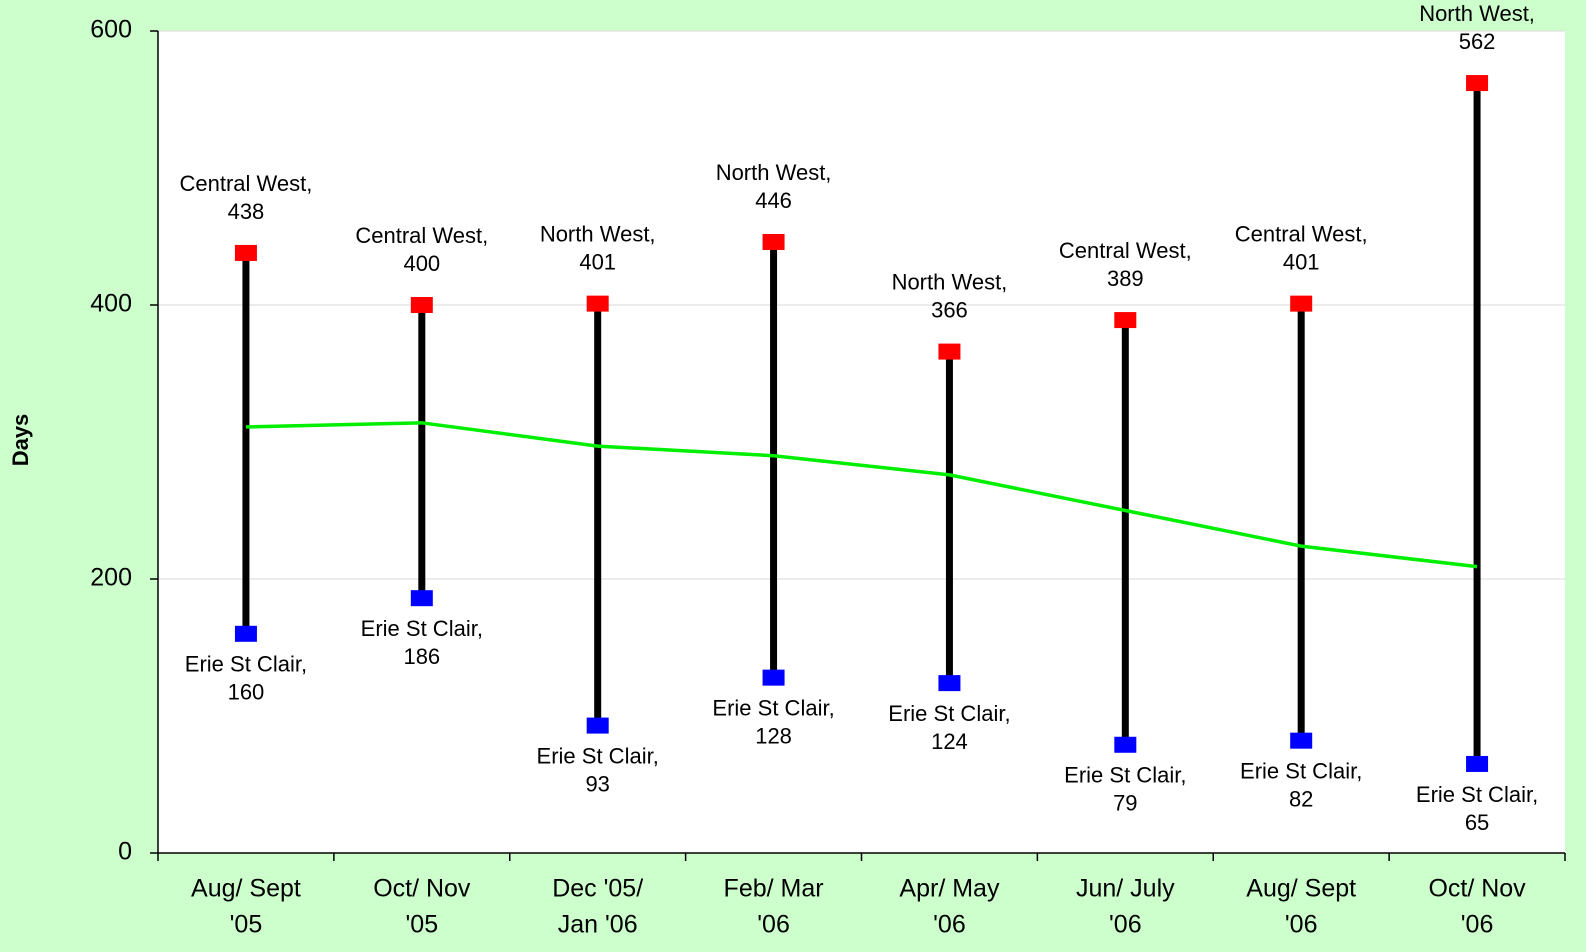 The image size is (1586, 952). Describe the element at coordinates (1125, 803) in the screenshot. I see `point-label-value: 79` at that location.